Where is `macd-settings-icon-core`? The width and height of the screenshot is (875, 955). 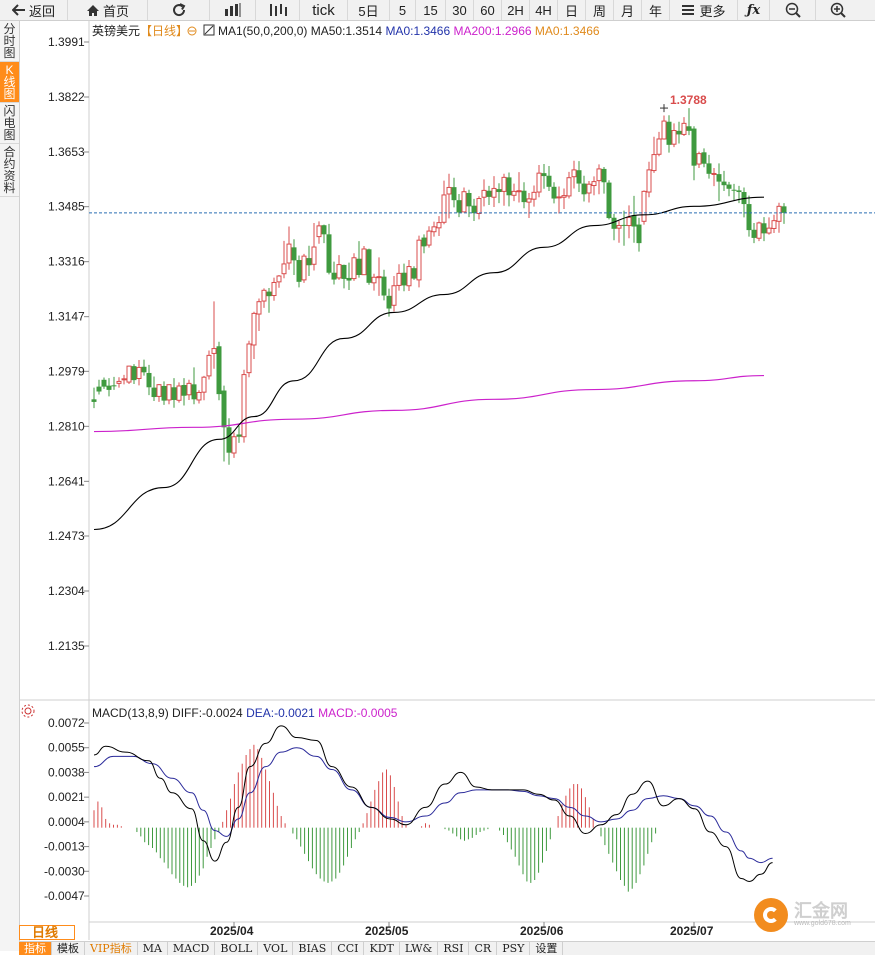
macd-settings-icon-core is located at coordinates (28, 711).